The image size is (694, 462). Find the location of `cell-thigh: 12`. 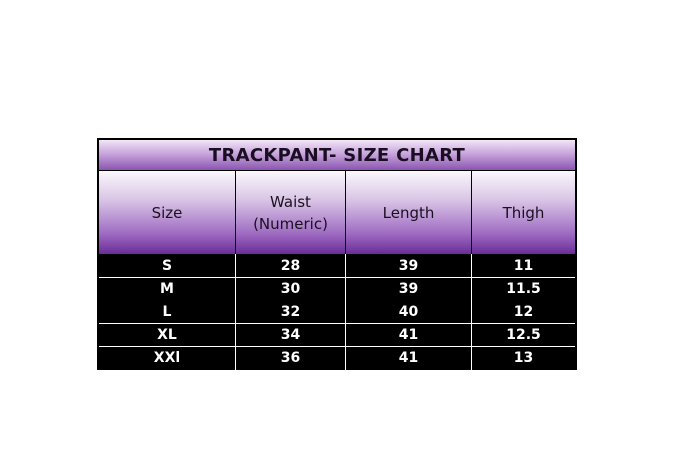

cell-thigh: 12 is located at coordinates (523, 312).